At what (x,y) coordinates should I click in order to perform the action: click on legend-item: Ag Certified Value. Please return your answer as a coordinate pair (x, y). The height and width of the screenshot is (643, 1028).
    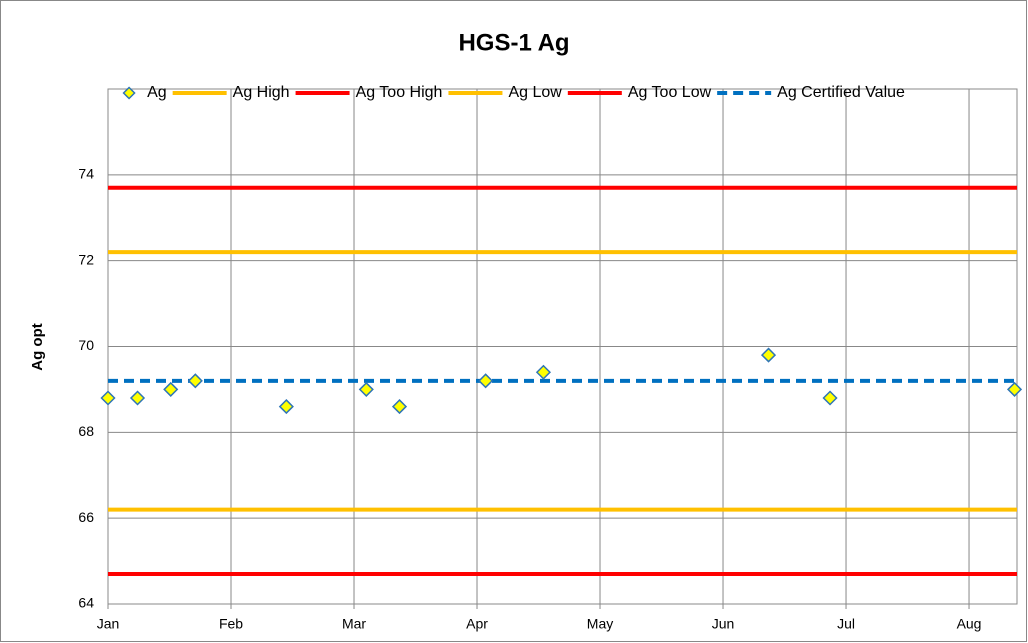
    Looking at the image, I should click on (811, 92).